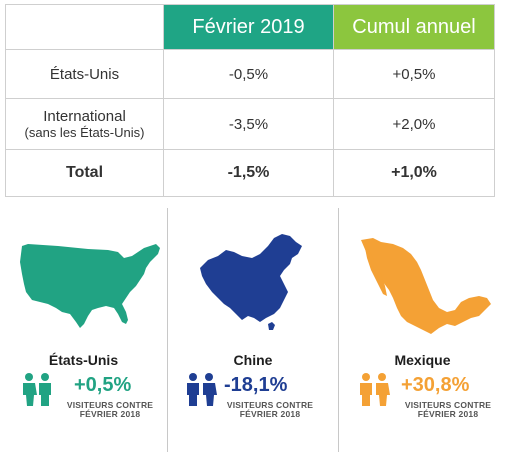  Describe the element at coordinates (84, 132) in the screenshot. I see `row-sublabel: (sans les États-Unis)` at that location.